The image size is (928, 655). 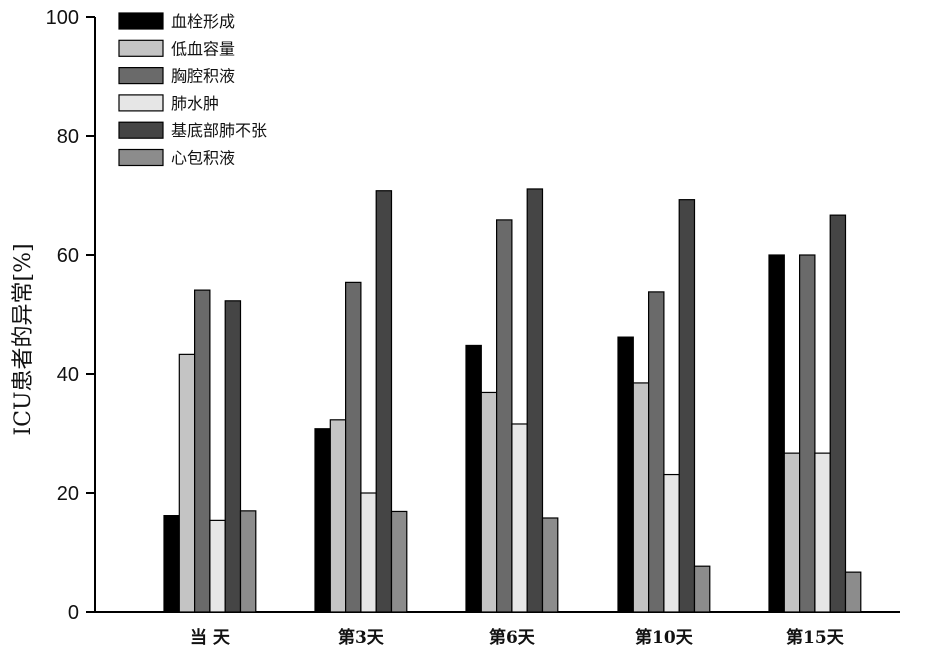 What do you see at coordinates (68, 256) in the screenshot?
I see `y-tick-label: 60` at bounding box center [68, 256].